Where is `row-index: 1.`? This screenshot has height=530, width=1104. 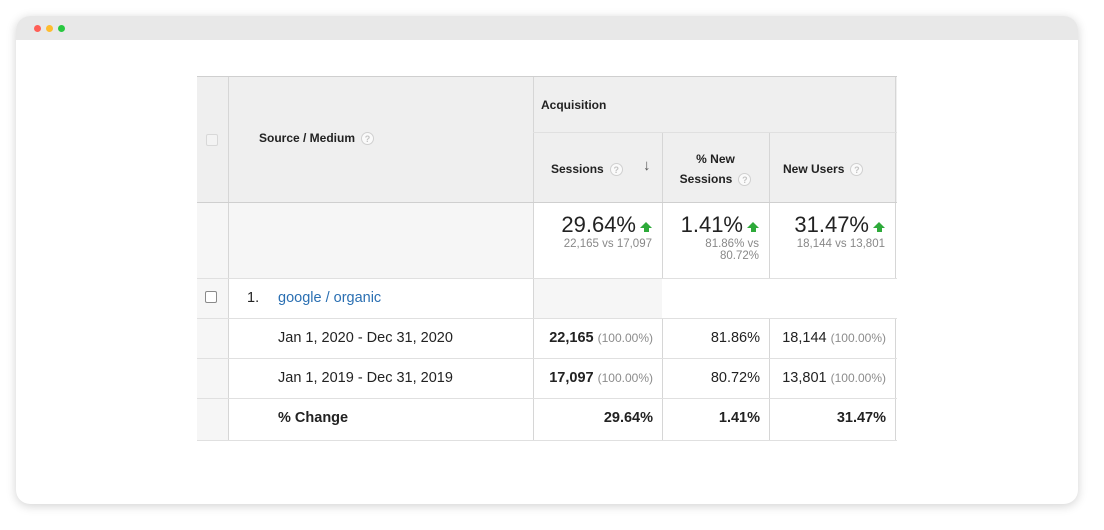
row-index: 1. is located at coordinates (253, 298).